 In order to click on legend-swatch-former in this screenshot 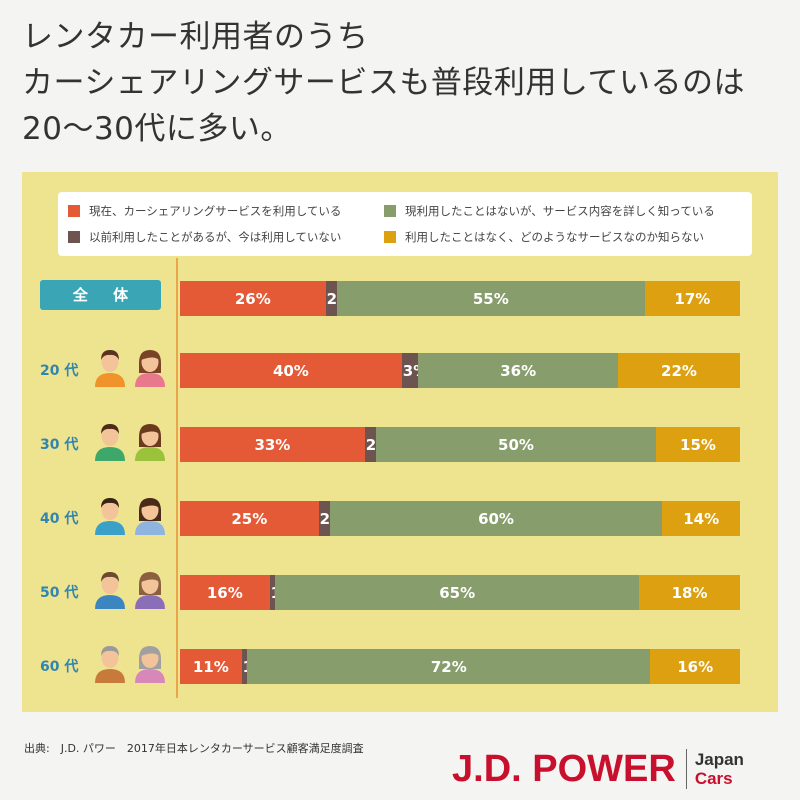, I will do `click(74, 237)`.